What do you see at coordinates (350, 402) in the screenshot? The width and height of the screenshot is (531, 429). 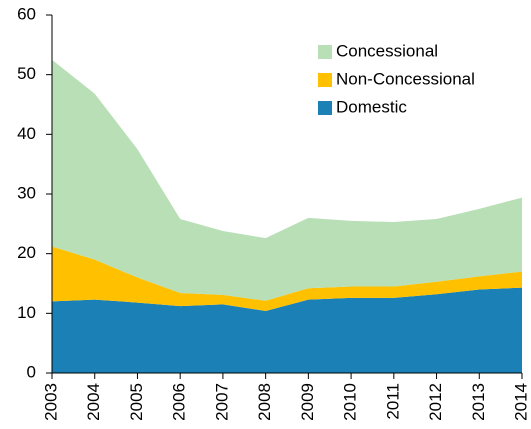 I see `x-tick-label: 2010` at bounding box center [350, 402].